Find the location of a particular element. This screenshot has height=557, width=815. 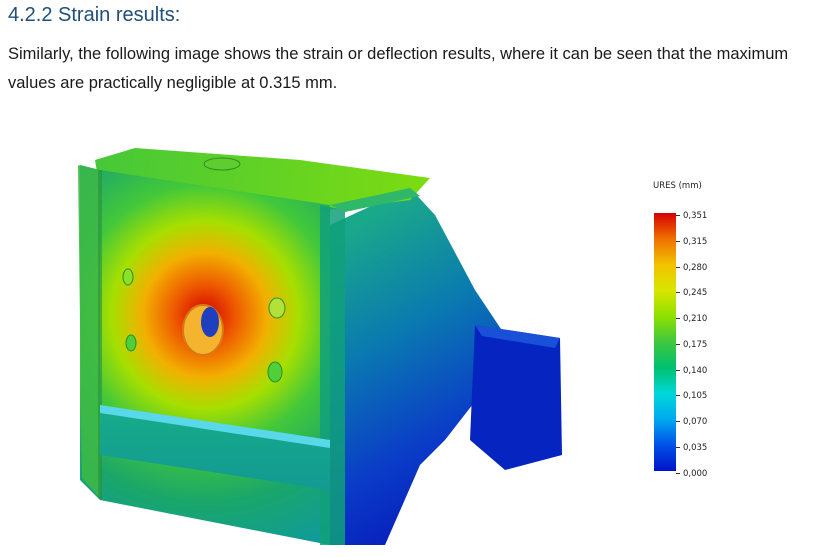

legend-tick: 0,140 is located at coordinates (691, 372).